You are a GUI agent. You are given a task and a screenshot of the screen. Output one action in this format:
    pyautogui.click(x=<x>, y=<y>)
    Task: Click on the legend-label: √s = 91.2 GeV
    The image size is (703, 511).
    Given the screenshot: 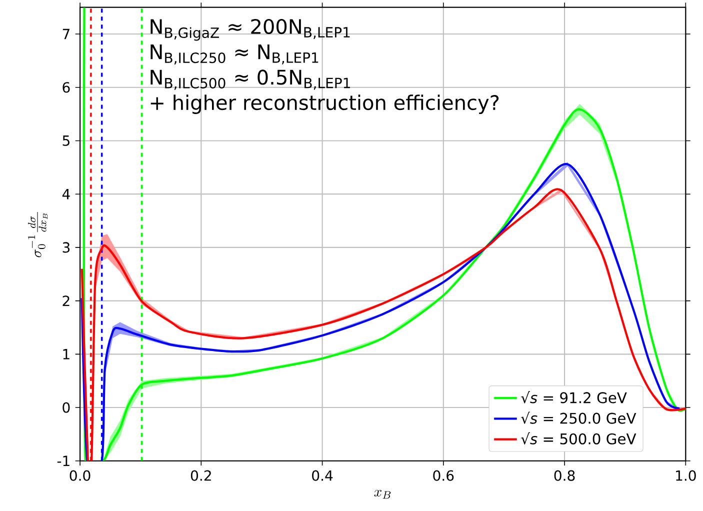 What is the action you would take?
    pyautogui.click(x=574, y=397)
    